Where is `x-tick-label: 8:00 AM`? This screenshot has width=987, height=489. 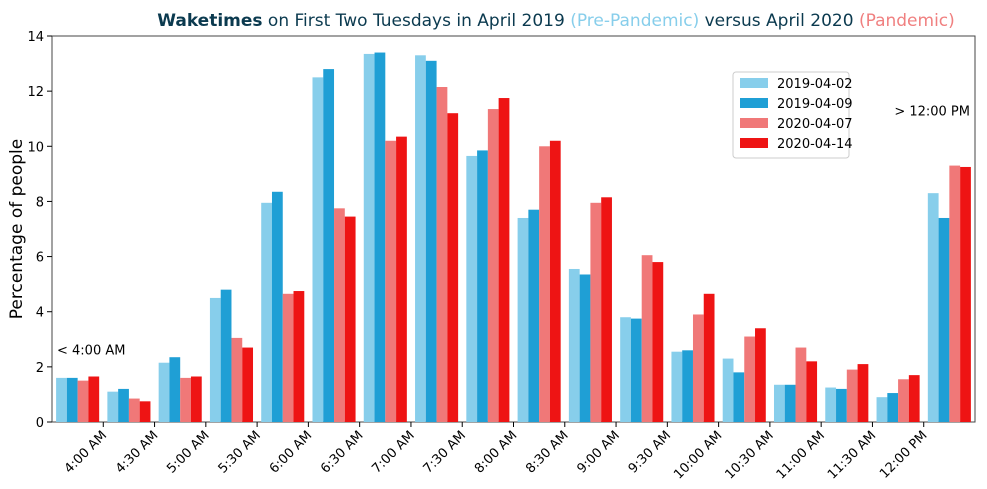
x-tick-label: 8:00 AM is located at coordinates (496, 452).